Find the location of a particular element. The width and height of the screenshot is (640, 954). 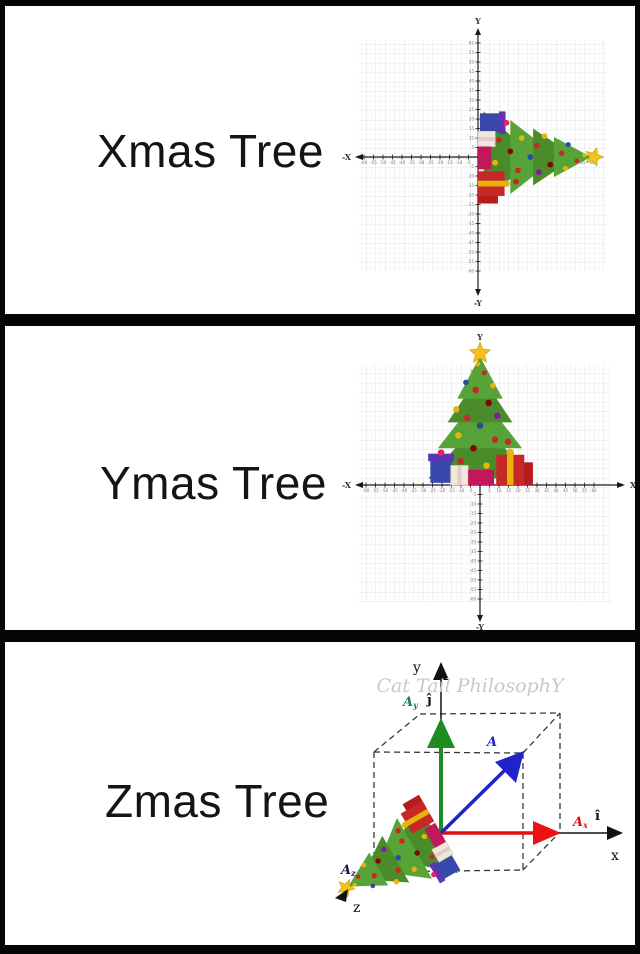

y-tick-label: 35 is located at coordinates (472, 90).